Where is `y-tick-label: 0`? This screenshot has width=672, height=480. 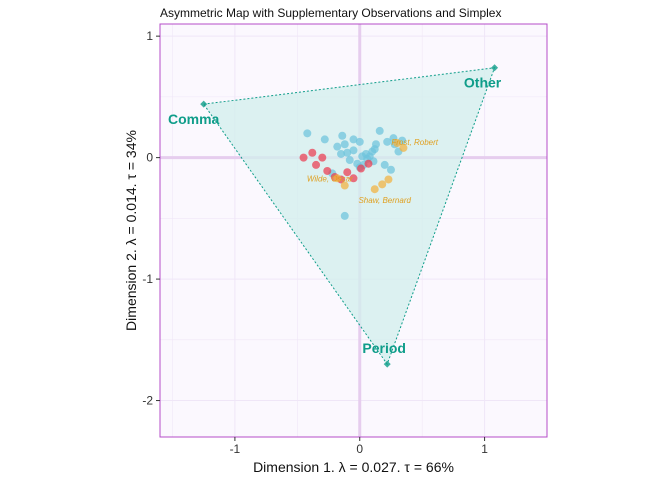 y-tick-label: 0 is located at coordinates (149, 158).